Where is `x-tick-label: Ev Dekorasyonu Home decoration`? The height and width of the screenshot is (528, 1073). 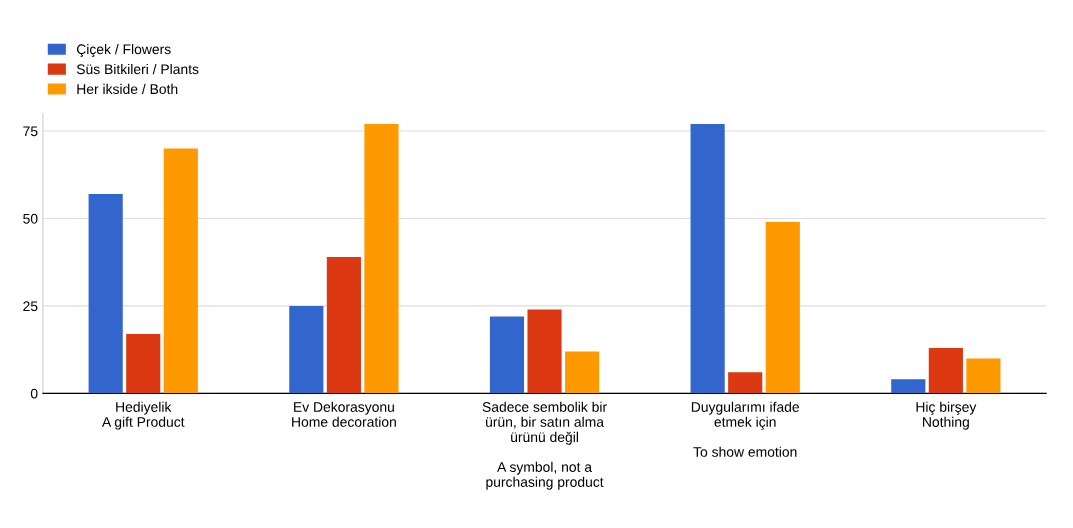 x-tick-label: Ev Dekorasyonu Home decoration is located at coordinates (344, 414).